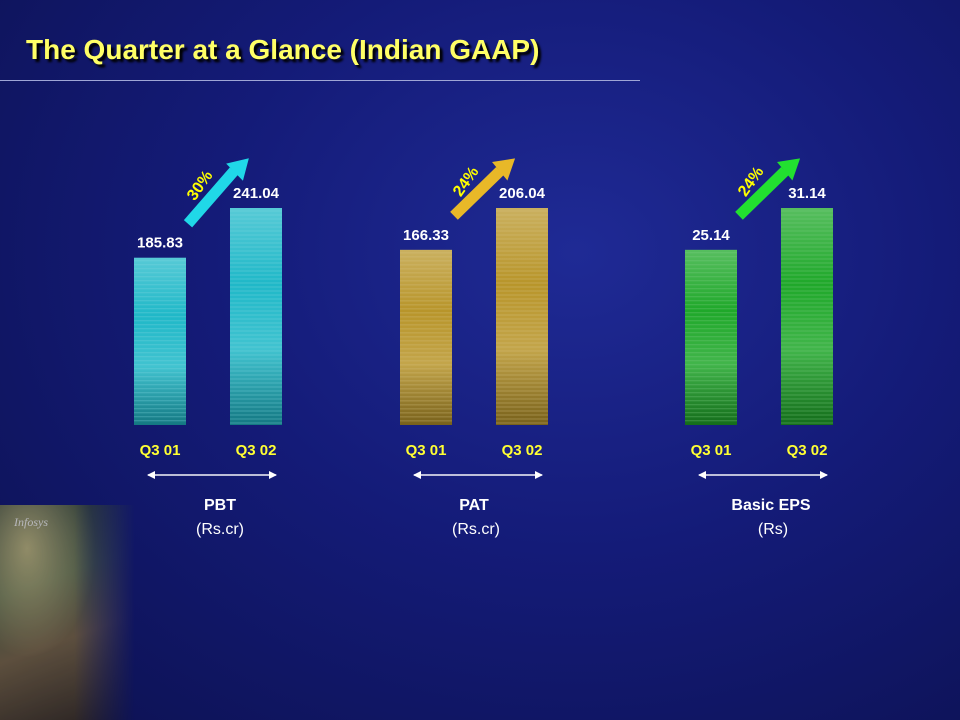  I want to click on bar-value-label: 31.14, so click(807, 193).